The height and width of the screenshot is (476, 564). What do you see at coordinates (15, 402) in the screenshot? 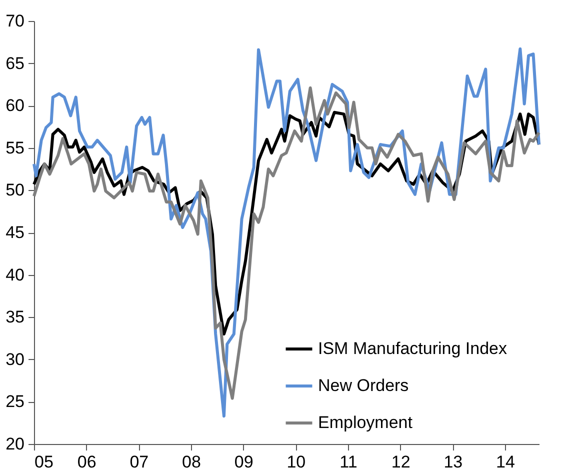
I see `y-tick-label: 25` at bounding box center [15, 402].